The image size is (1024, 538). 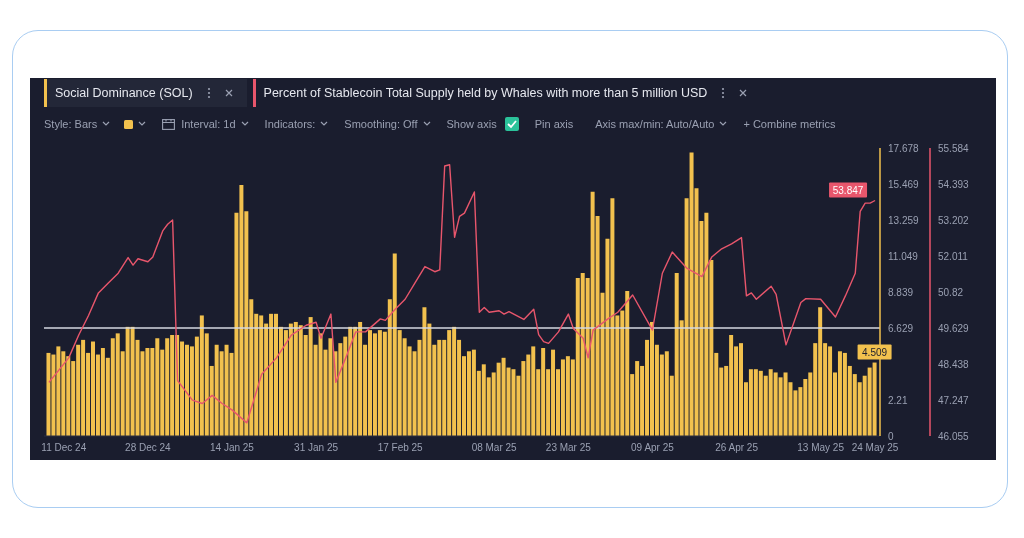 What do you see at coordinates (954, 148) in the screenshot?
I see `y2-tick-label: 55.584` at bounding box center [954, 148].